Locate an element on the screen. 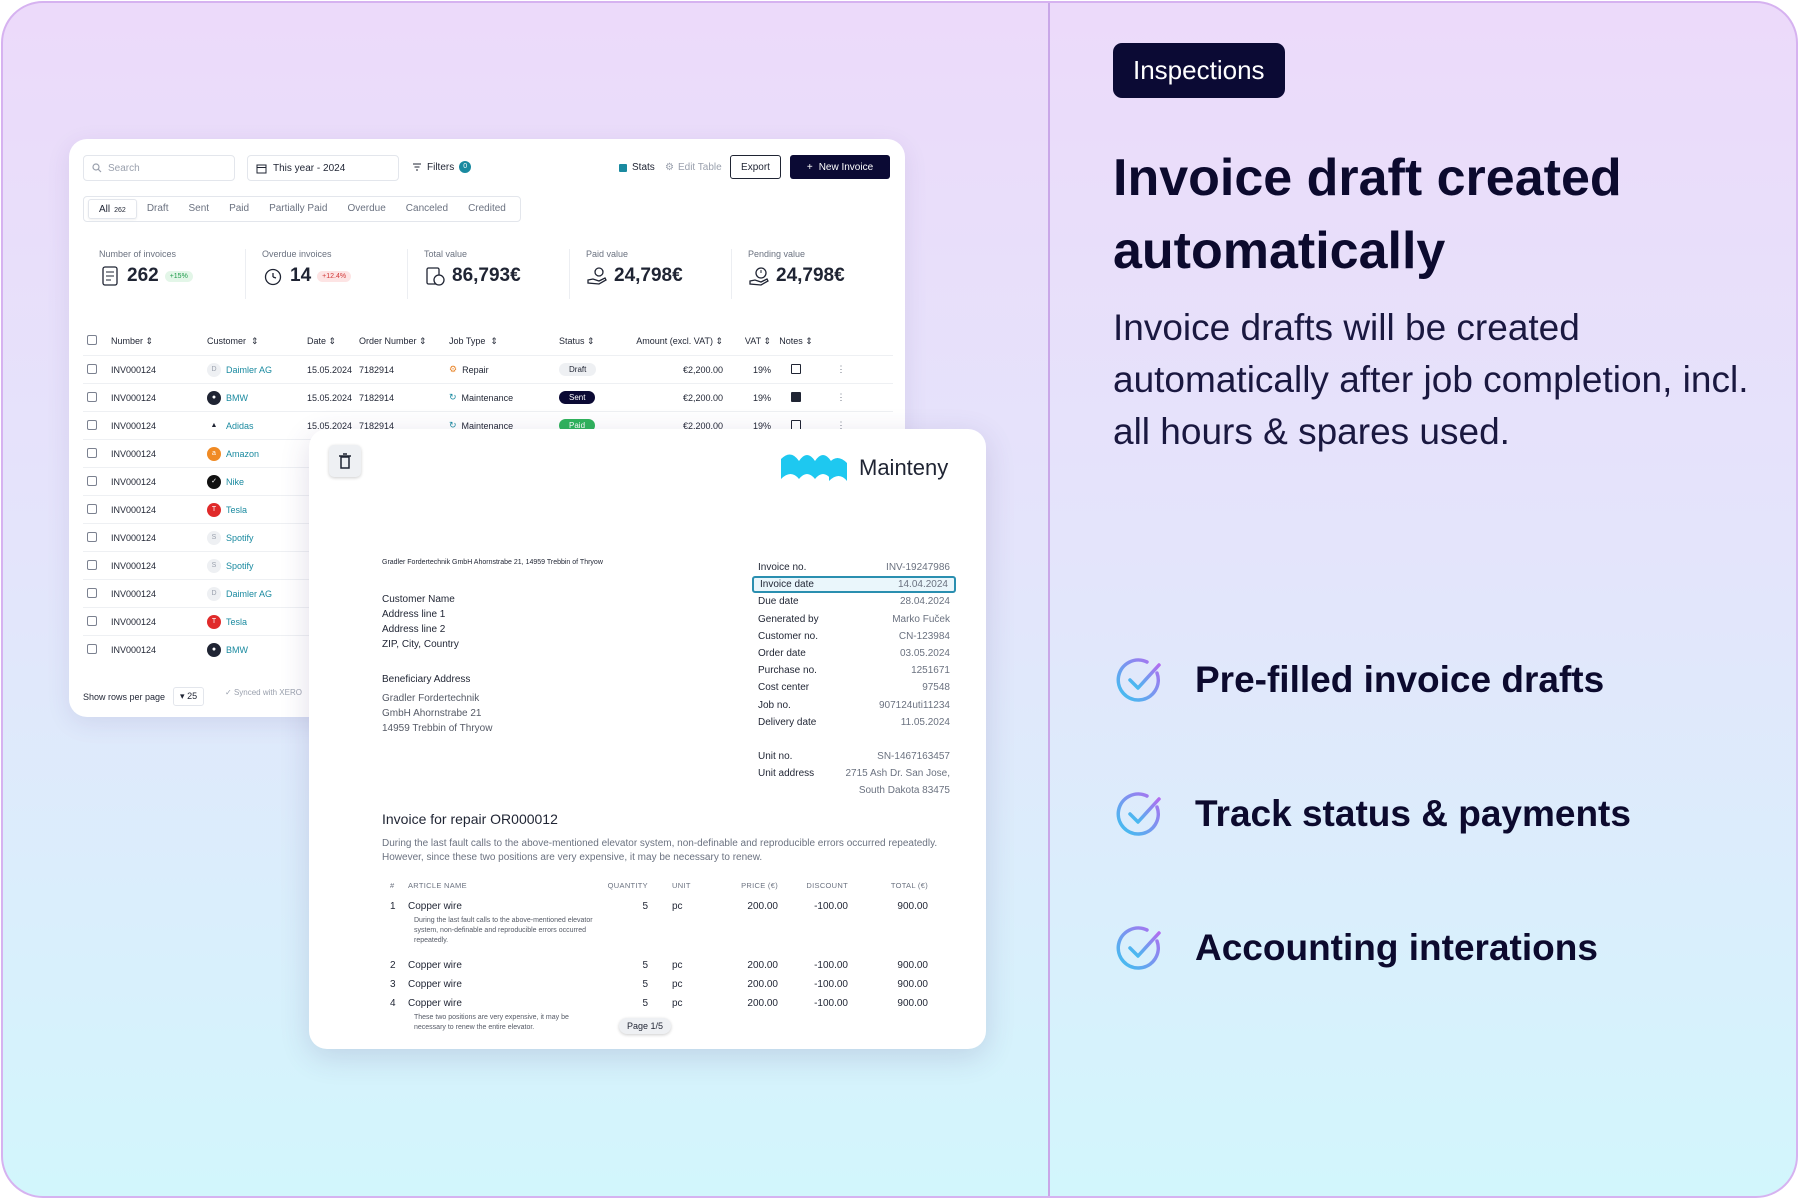 The width and height of the screenshot is (1800, 1200). tab-all: All 262 is located at coordinates (112, 209).